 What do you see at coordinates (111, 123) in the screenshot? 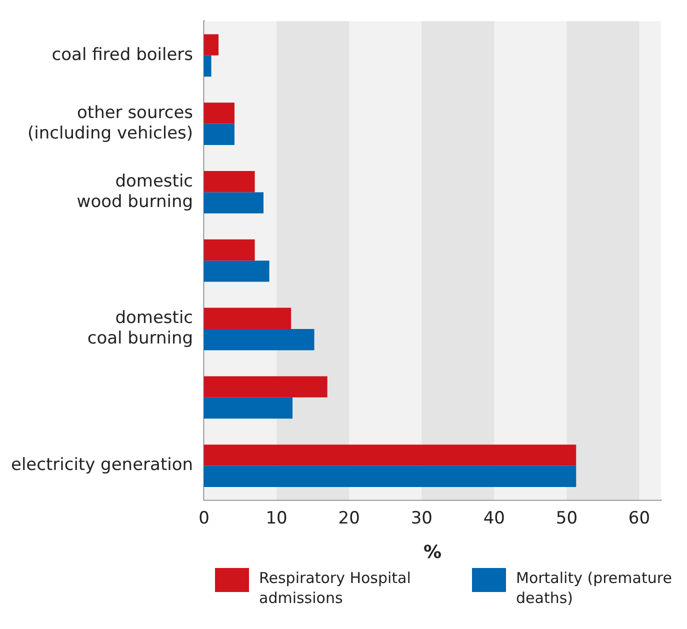
I see `y-tick-label: other sources (including vehicles)` at bounding box center [111, 123].